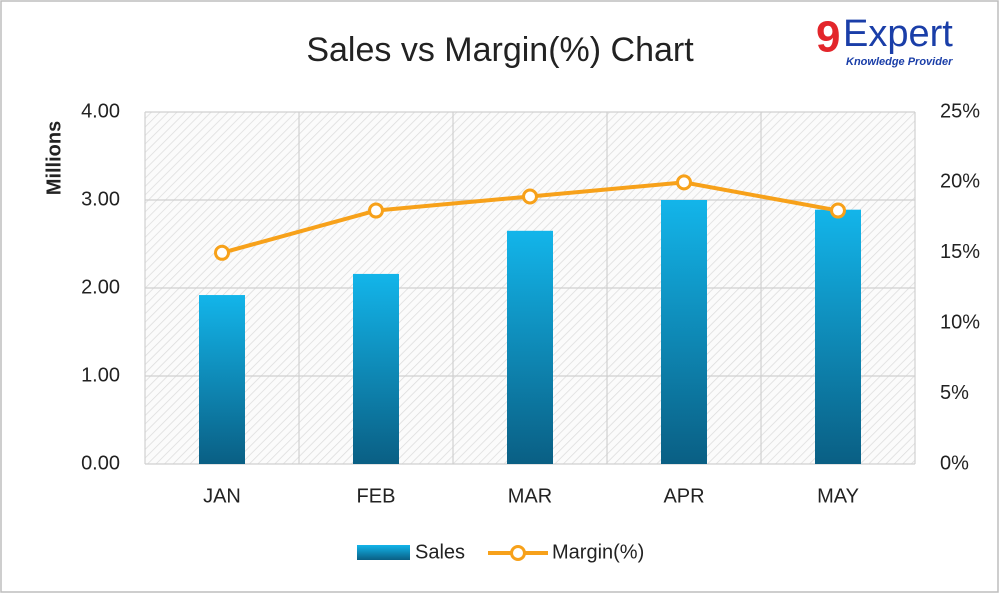 This screenshot has width=1000, height=594. I want to click on y-tick-label: 3.00, so click(100, 199).